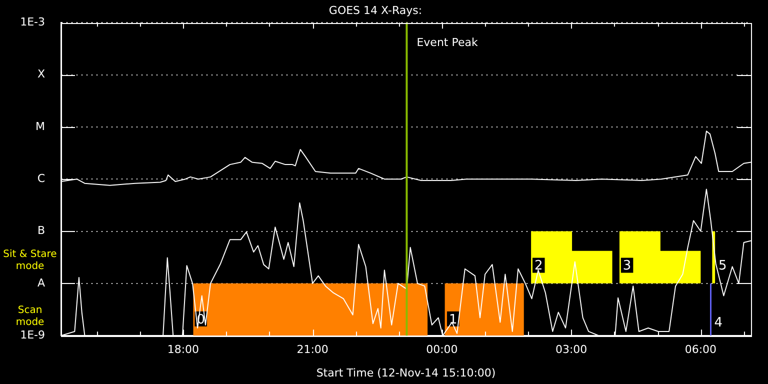  What do you see at coordinates (41, 231) in the screenshot?
I see `y-tick-label: B` at bounding box center [41, 231].